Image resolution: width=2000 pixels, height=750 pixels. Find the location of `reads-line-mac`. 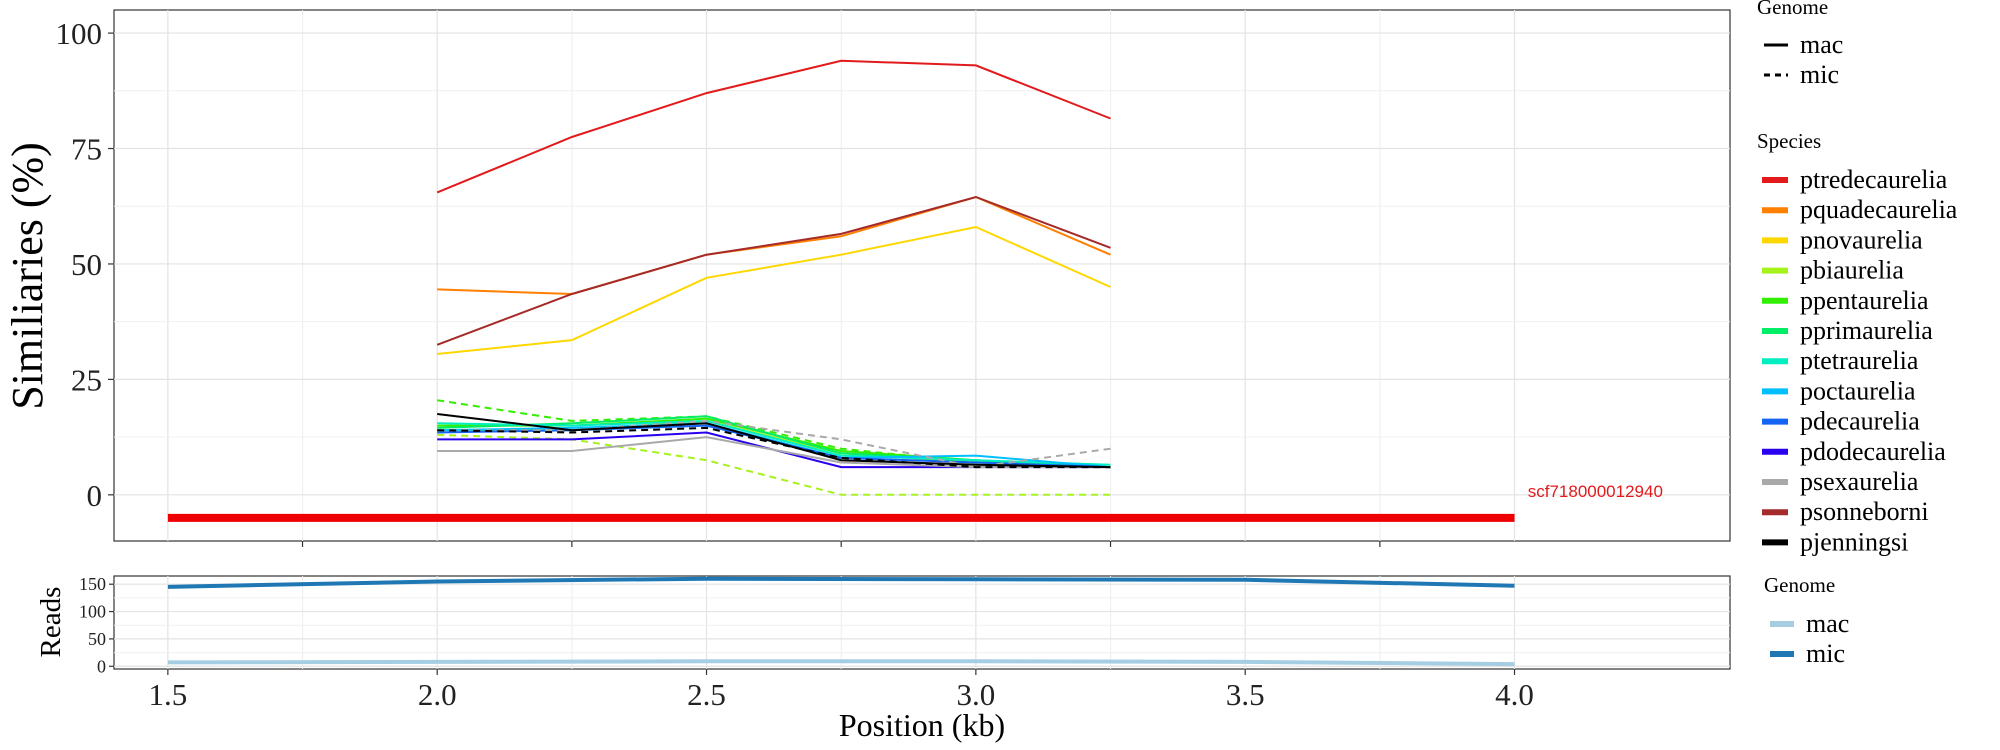

reads-line-mac is located at coordinates (841, 663).